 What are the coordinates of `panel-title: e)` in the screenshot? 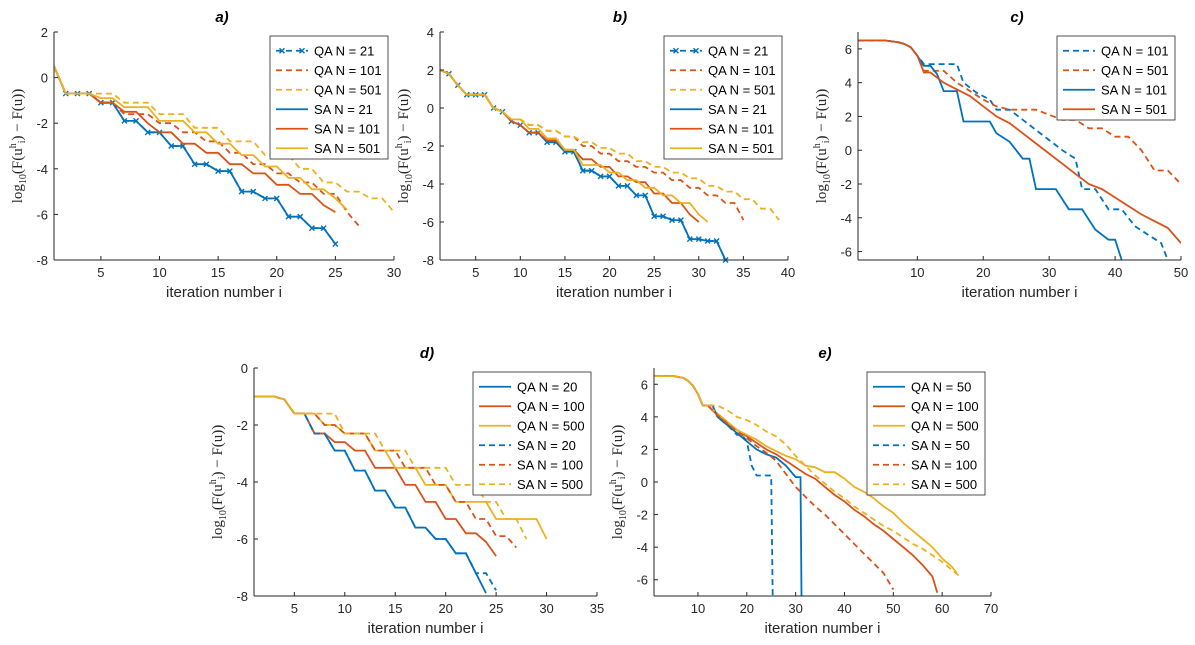 It's located at (824, 353).